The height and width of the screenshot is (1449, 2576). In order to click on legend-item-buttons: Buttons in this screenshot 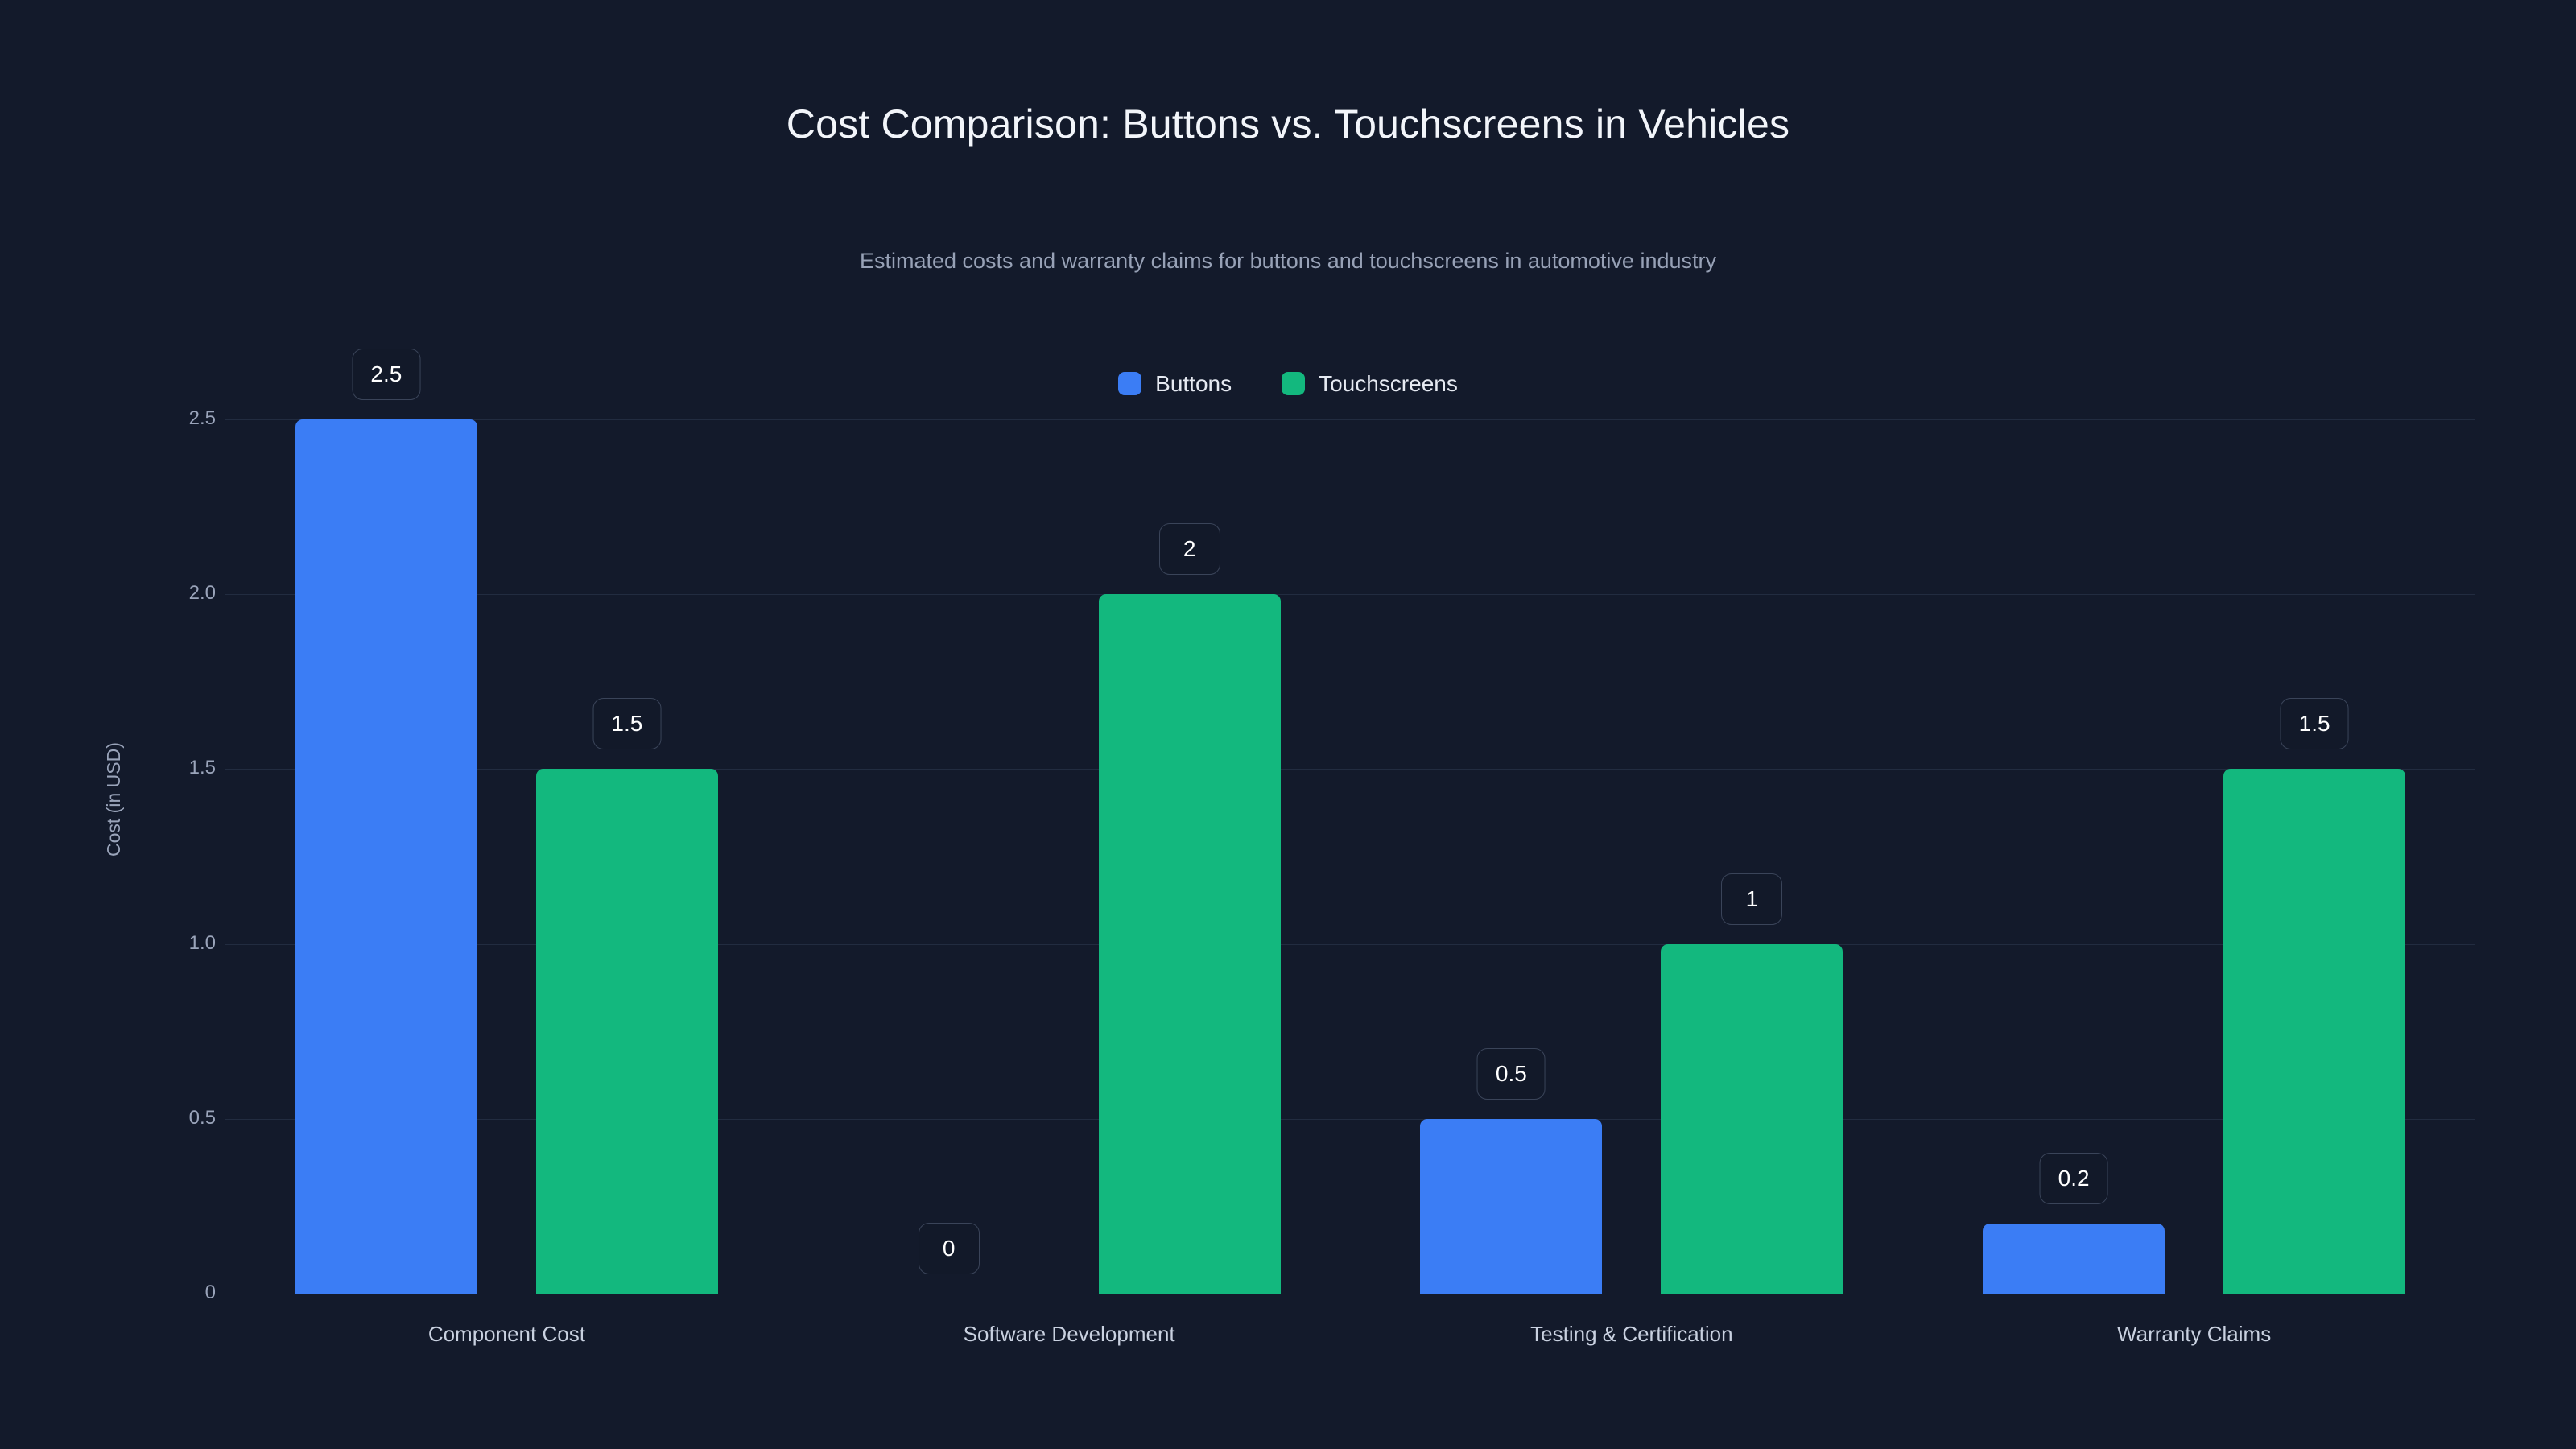, I will do `click(1175, 383)`.